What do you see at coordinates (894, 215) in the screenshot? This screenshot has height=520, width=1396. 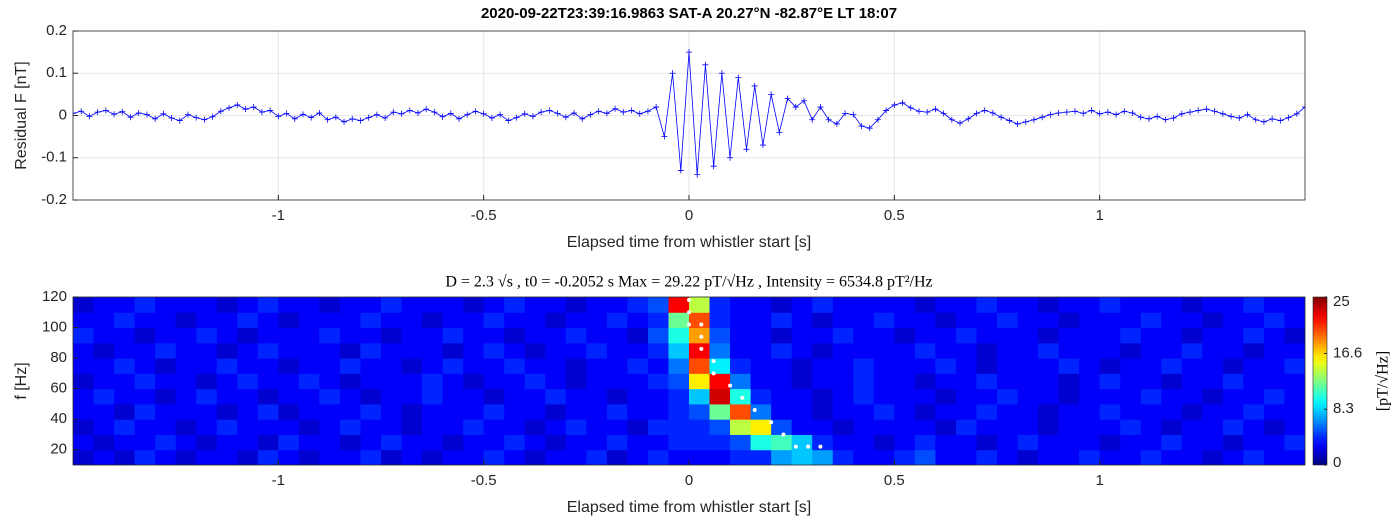 I see `x-tick-label: 0.5` at bounding box center [894, 215].